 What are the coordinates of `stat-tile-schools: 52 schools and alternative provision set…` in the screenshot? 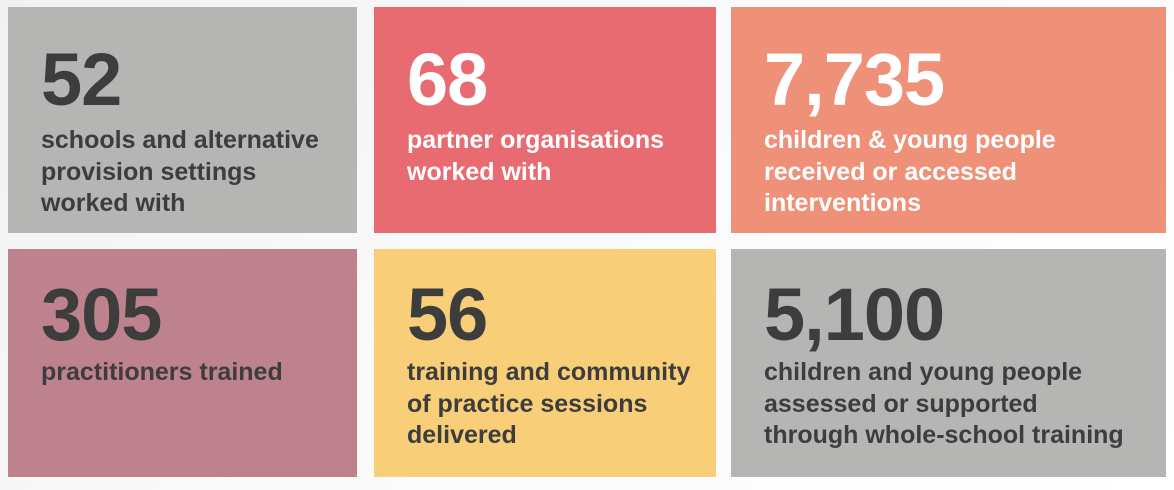 It's located at (182, 120).